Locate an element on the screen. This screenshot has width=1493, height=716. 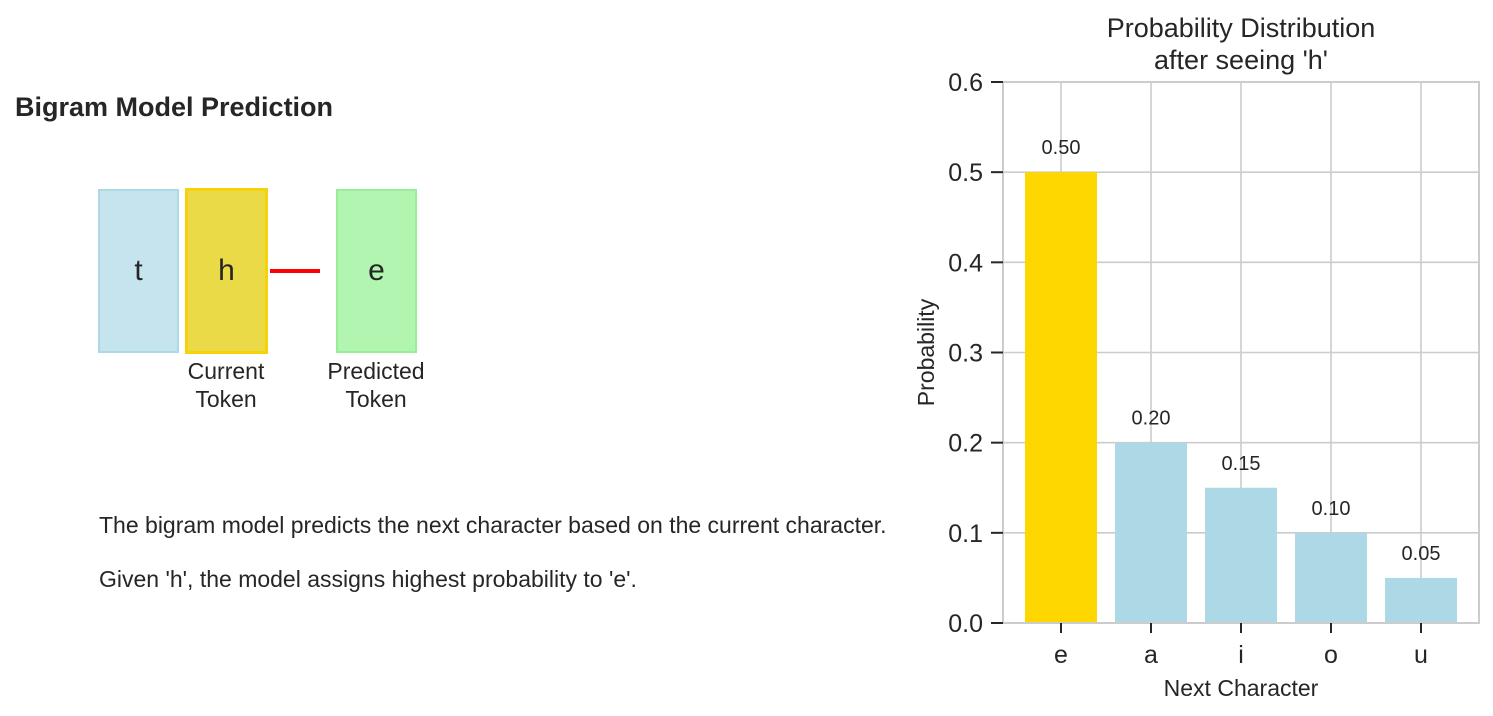
x-tick-label-e: e is located at coordinates (1061, 655).